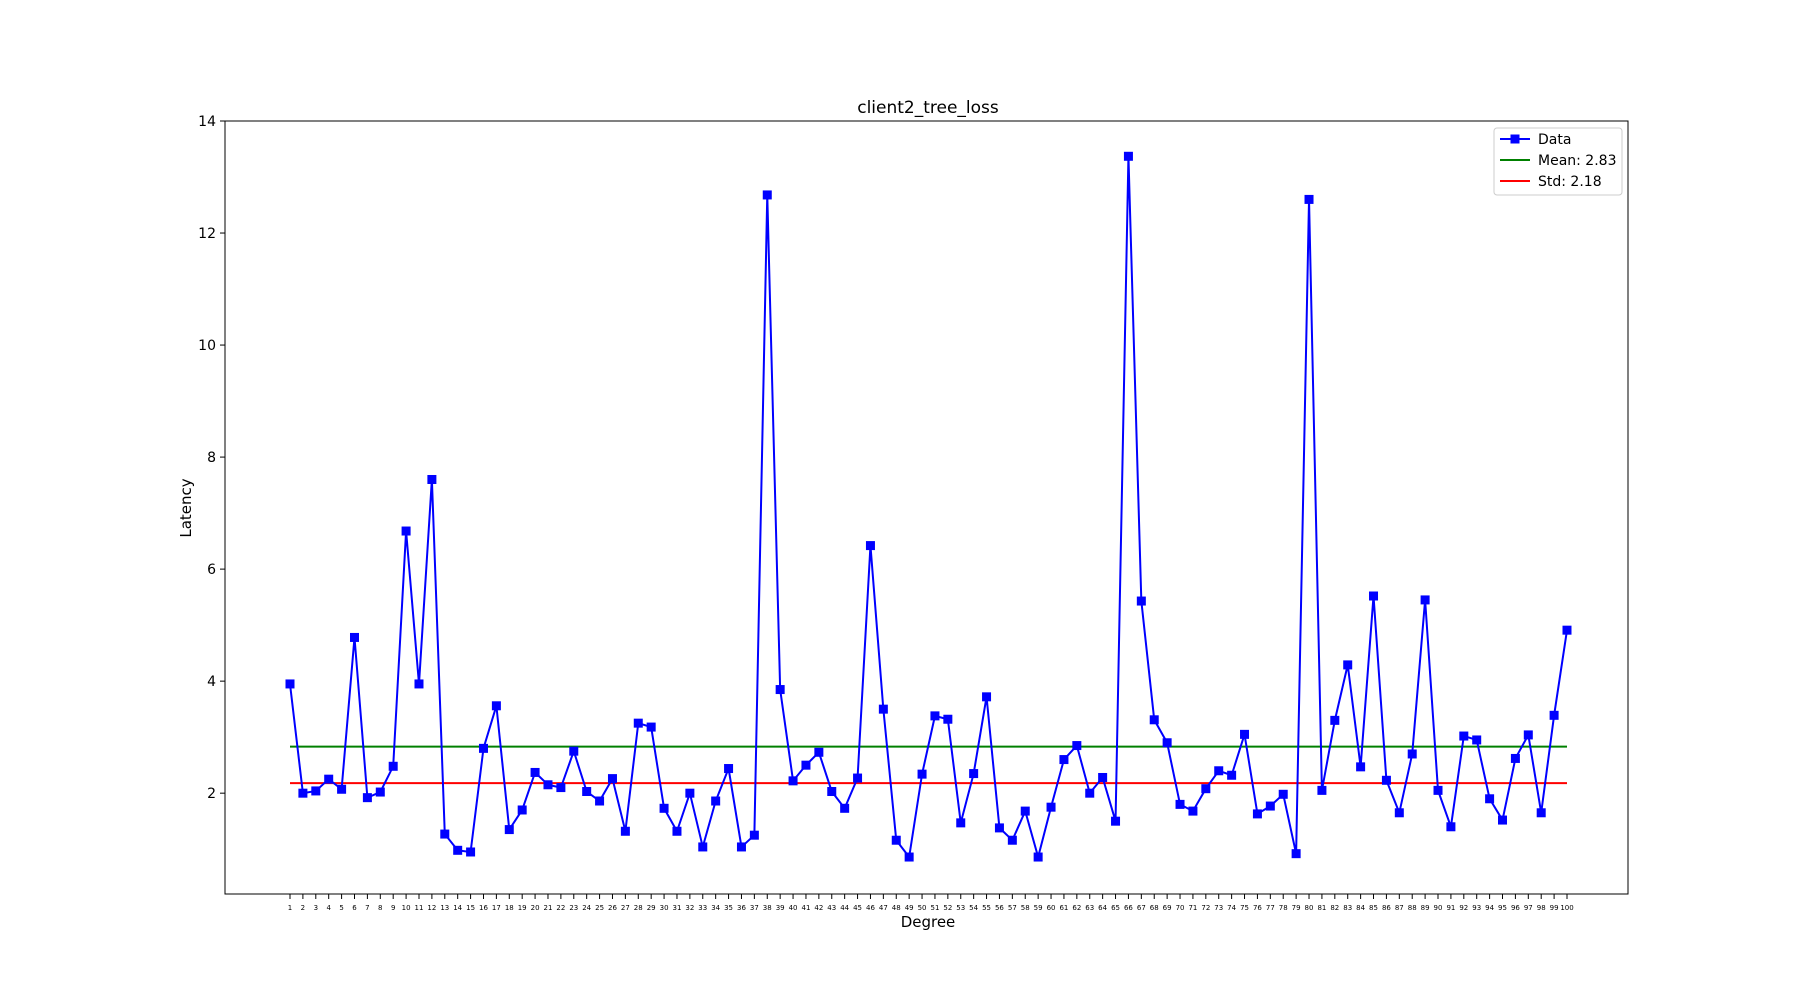 This screenshot has height=1000, width=1800. Describe the element at coordinates (780, 908) in the screenshot. I see `x-tick-label: 39` at that location.